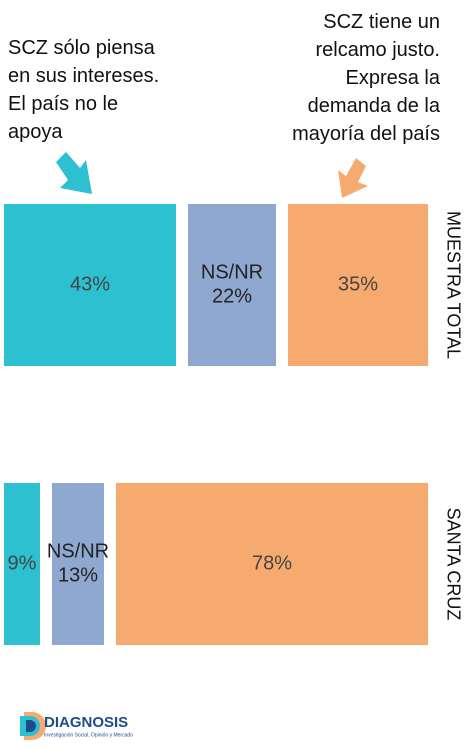 The image size is (468, 749). Describe the element at coordinates (33, 726) in the screenshot. I see `logo-icon` at that location.